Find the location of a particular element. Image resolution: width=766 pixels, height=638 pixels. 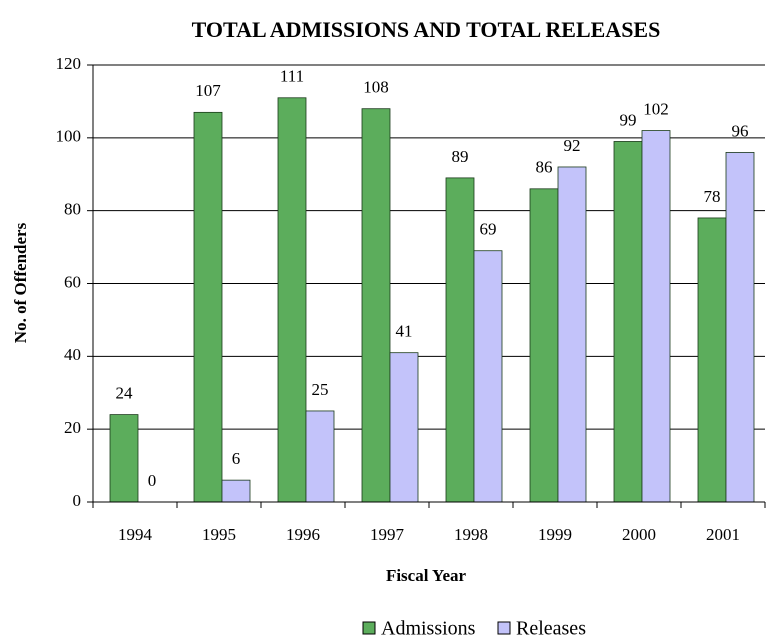

value-label: 0 is located at coordinates (152, 480).